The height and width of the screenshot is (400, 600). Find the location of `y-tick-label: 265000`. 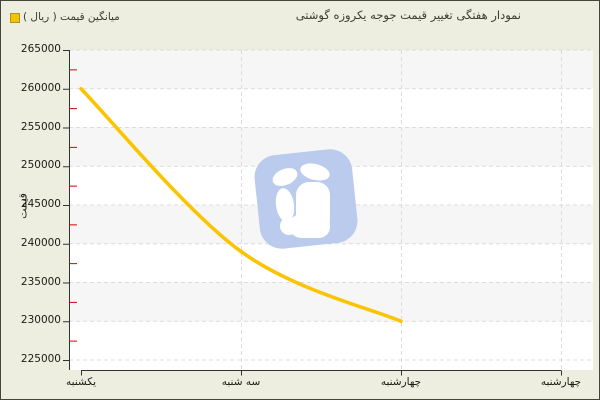

y-tick-label: 265000 is located at coordinates (40, 49).